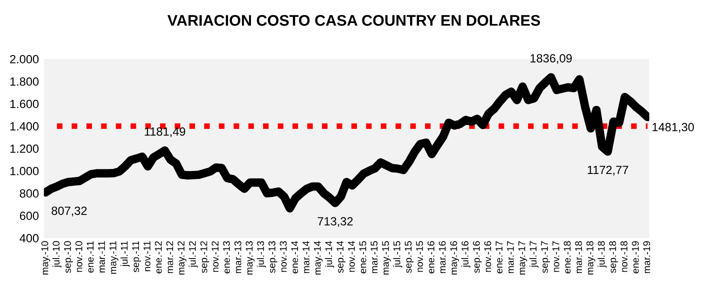  I want to click on x-tick-label: ene.-16, so click(430, 257).